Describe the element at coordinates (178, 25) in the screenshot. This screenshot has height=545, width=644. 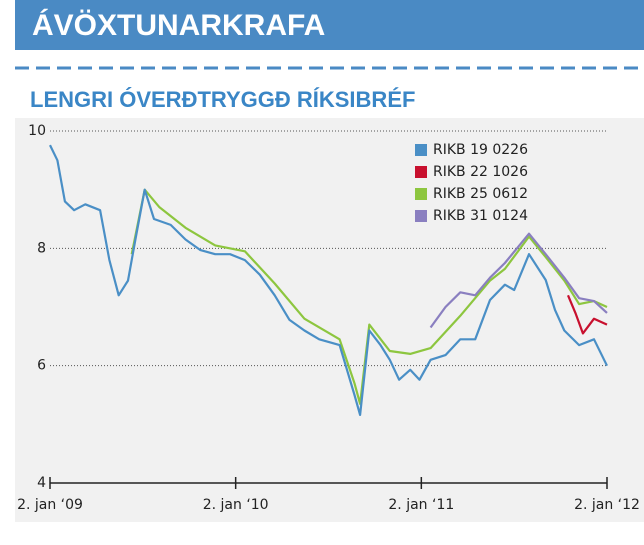
I see `header-title: ÁVÖXTUNARKRAFA` at that location.